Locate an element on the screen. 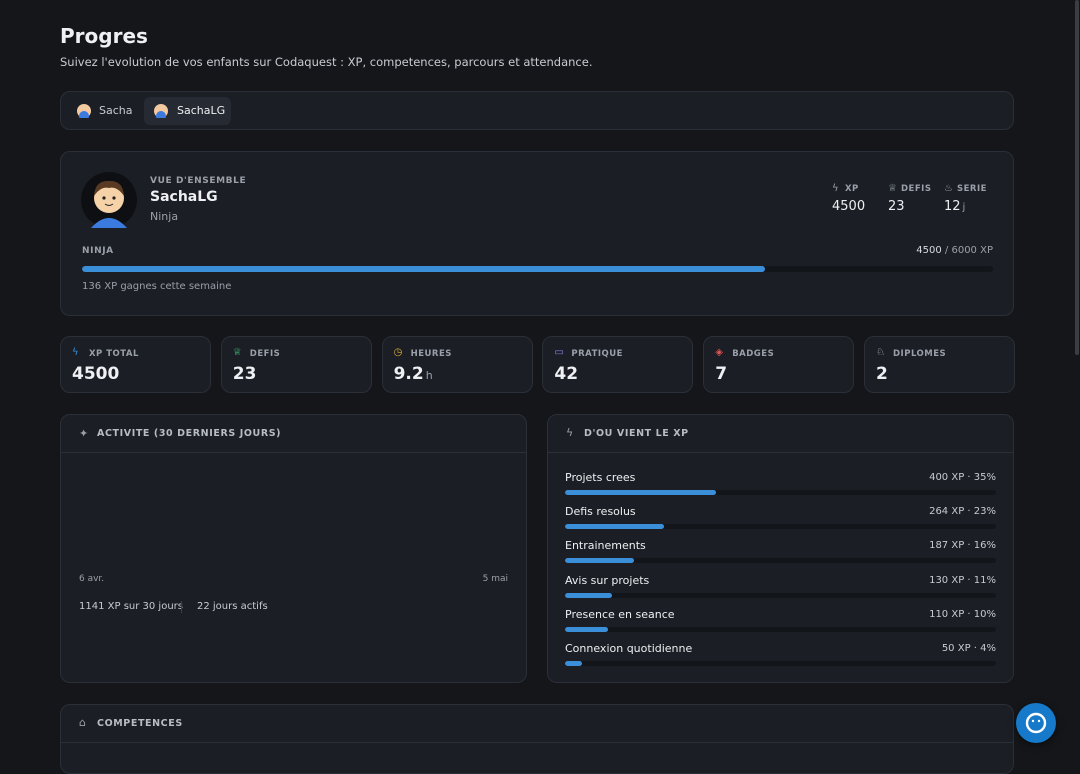 This screenshot has width=1080, height=774. overview-label: VUE D'ENSEMBLE is located at coordinates (198, 181).